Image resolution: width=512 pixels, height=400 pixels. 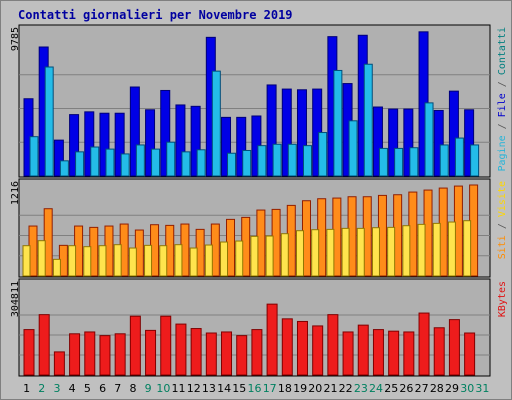 What do you see at coordinates (452, 388) in the screenshot?
I see `day-label-29: 29` at bounding box center [452, 388].